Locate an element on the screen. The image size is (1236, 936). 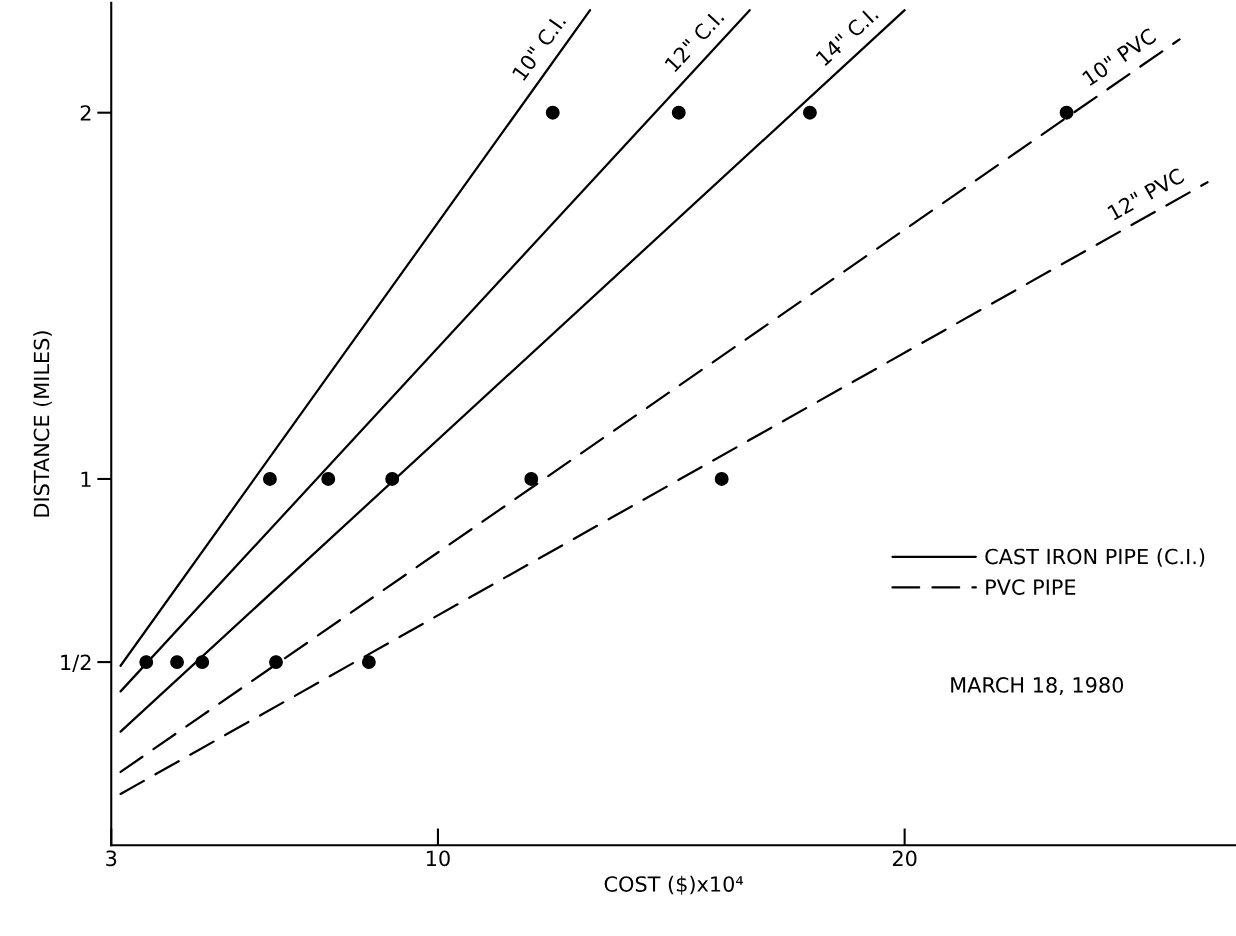
y-axis-title: DISTANCE (MILES) is located at coordinates (42, 424).